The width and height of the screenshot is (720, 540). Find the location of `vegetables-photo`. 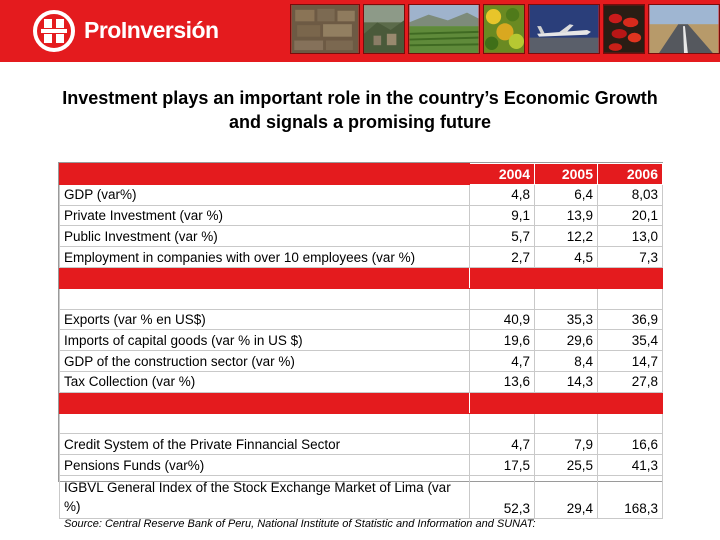

vegetables-photo is located at coordinates (504, 29).